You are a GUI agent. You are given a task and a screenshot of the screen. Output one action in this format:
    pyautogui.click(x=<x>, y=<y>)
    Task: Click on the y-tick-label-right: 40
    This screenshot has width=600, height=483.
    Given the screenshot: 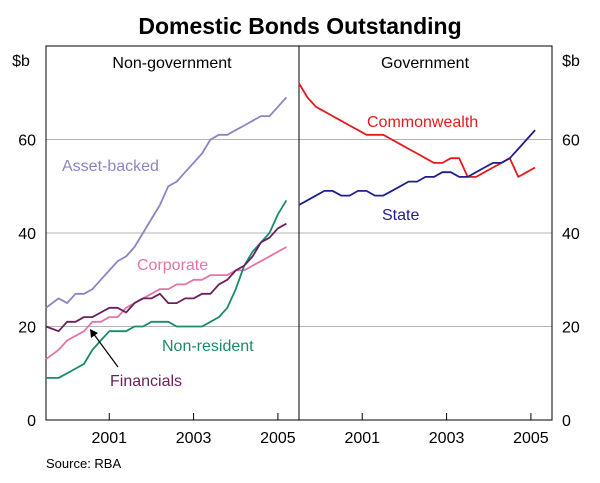 What is the action you would take?
    pyautogui.click(x=571, y=234)
    